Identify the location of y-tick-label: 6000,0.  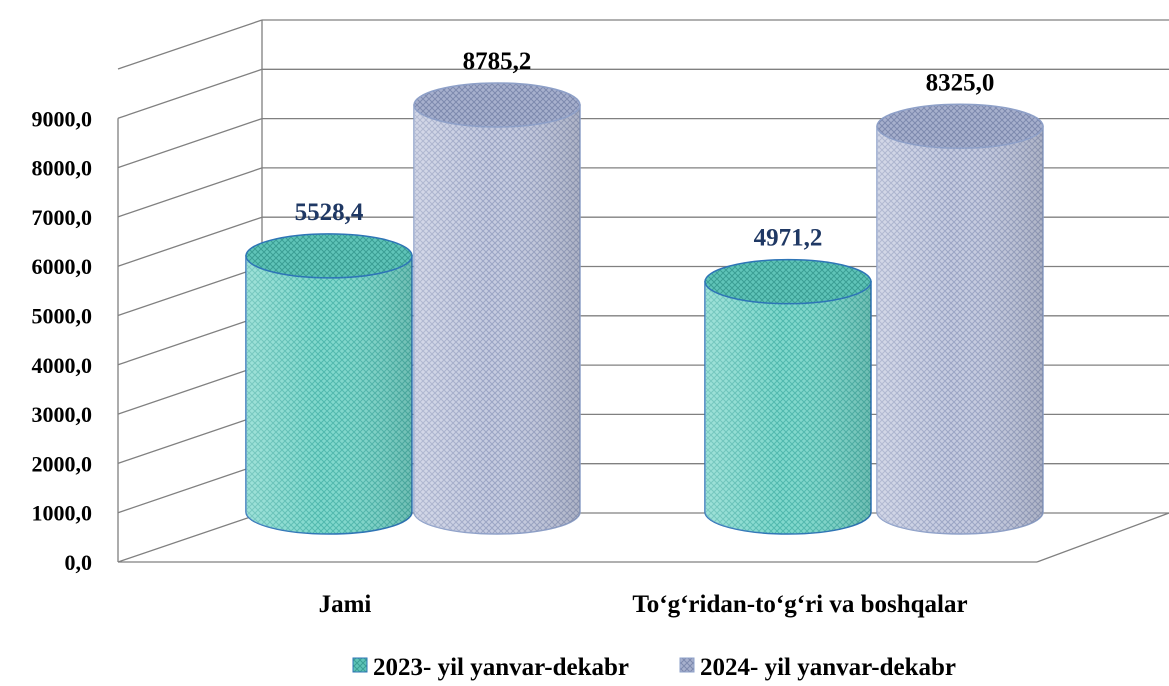
(62, 266).